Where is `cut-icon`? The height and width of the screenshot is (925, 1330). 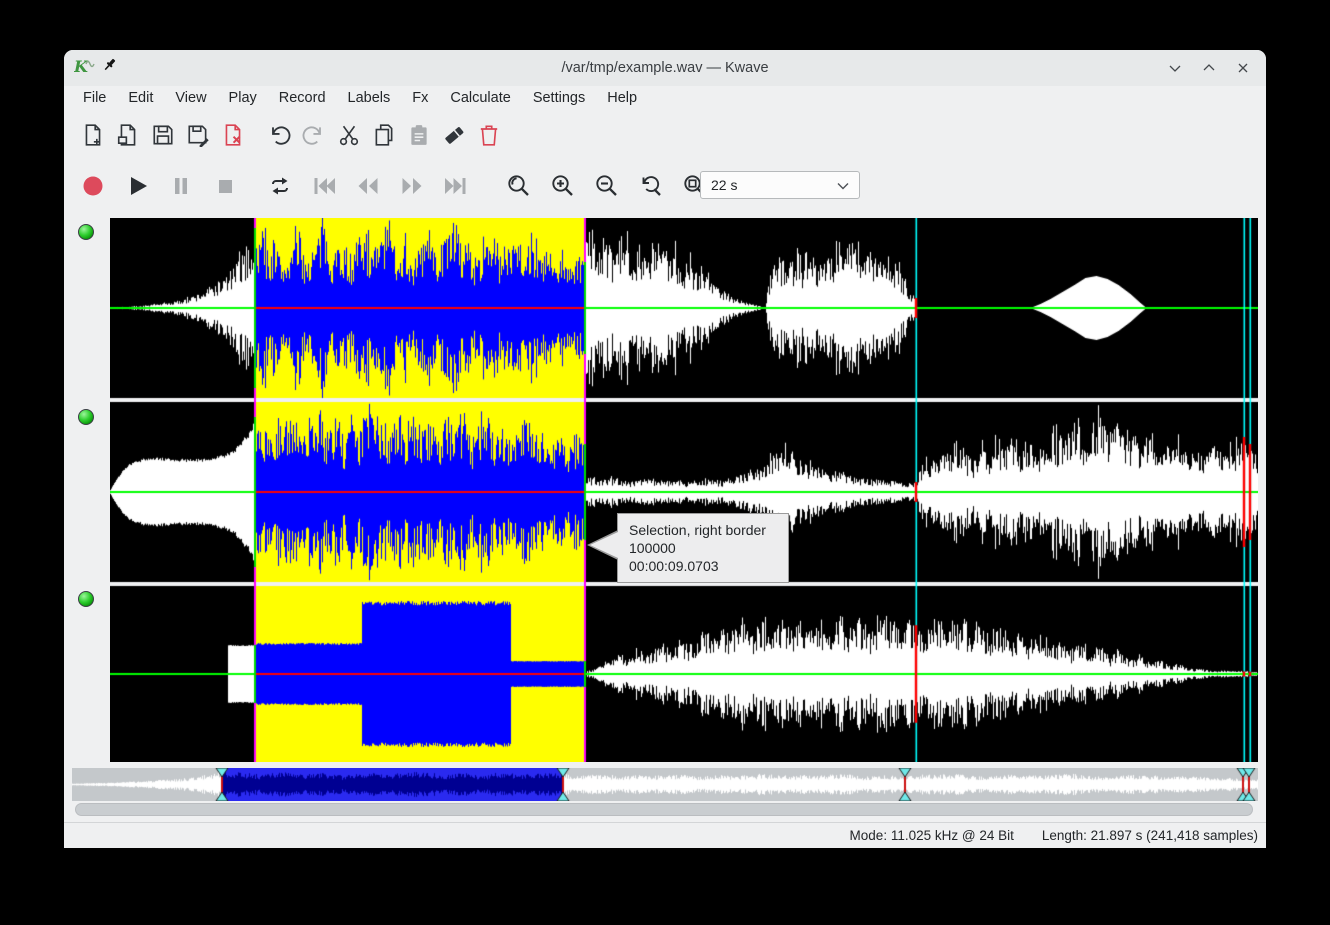
cut-icon is located at coordinates (349, 135).